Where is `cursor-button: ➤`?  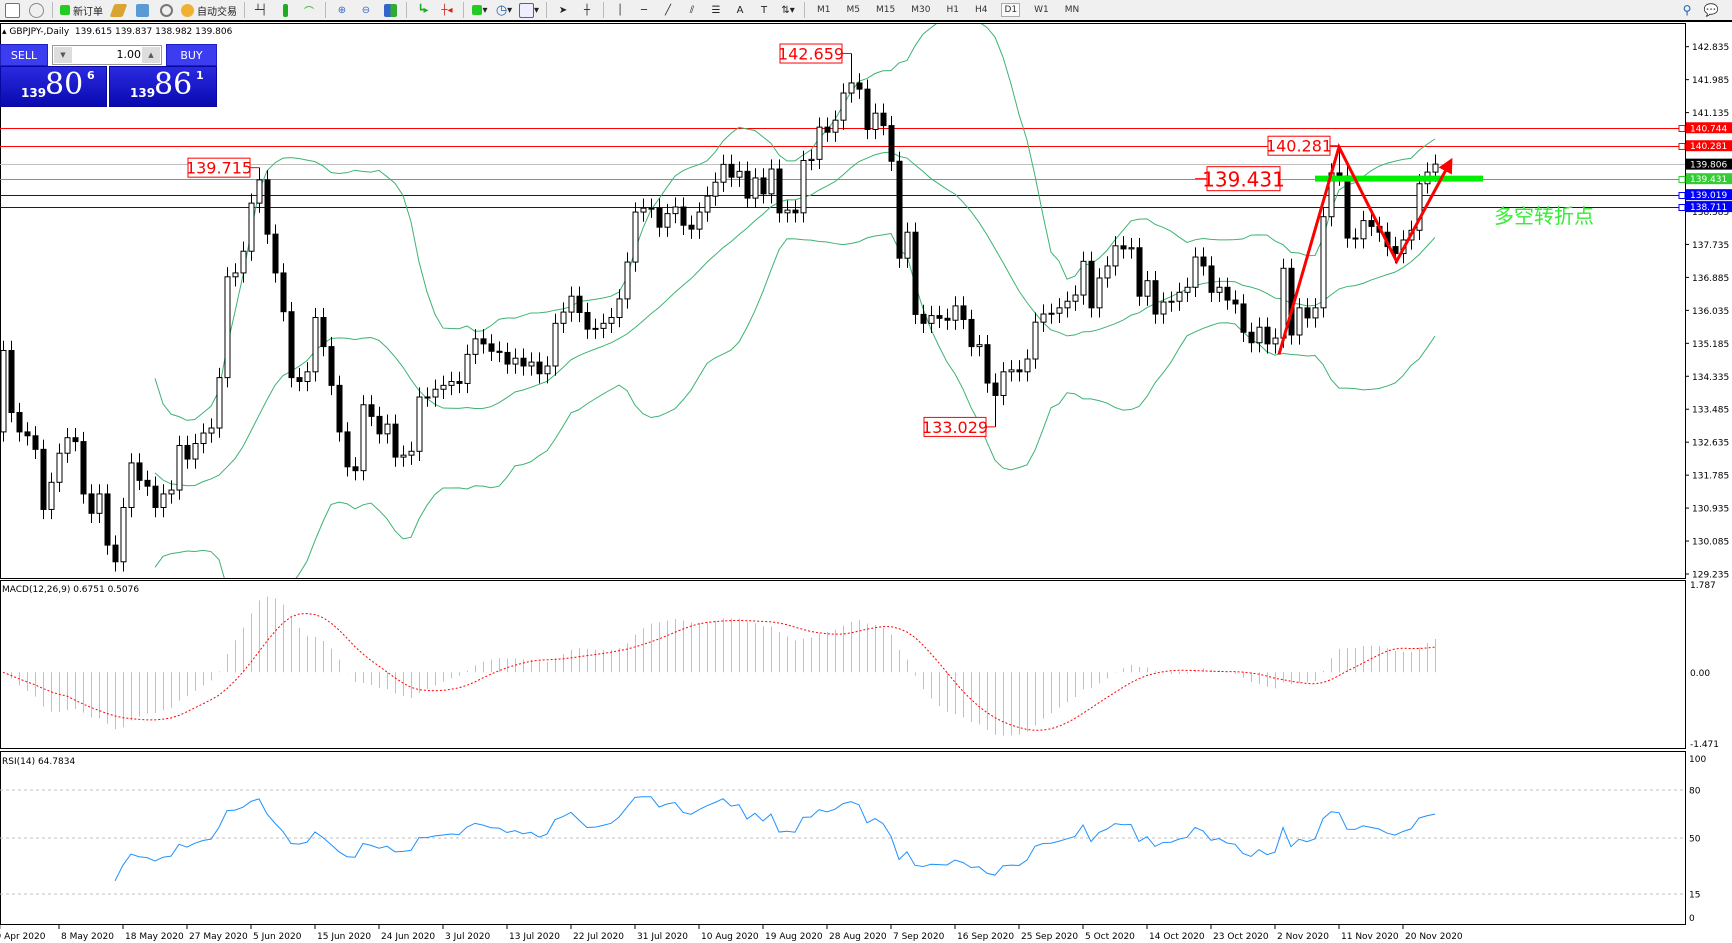 cursor-button: ➤ is located at coordinates (563, 10).